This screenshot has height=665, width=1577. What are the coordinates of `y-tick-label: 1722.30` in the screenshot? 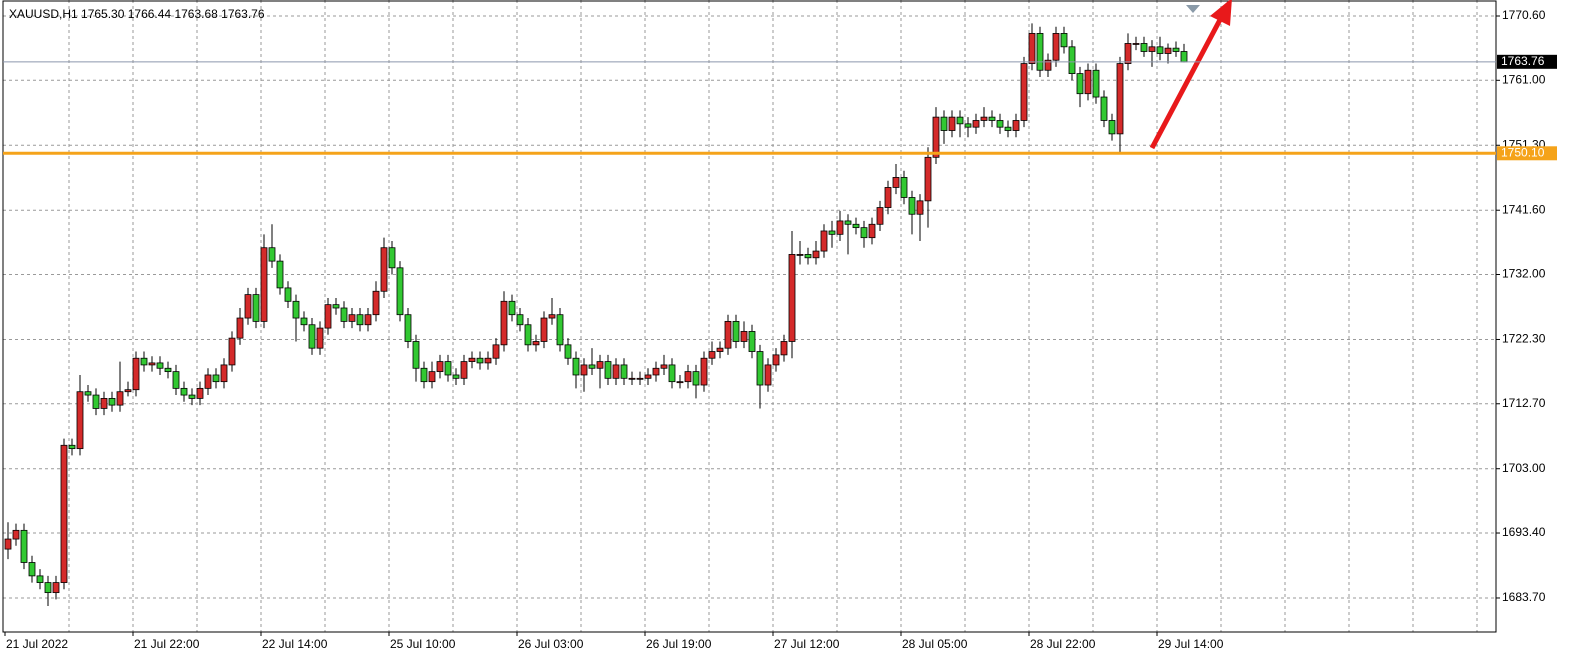 It's located at (1524, 339).